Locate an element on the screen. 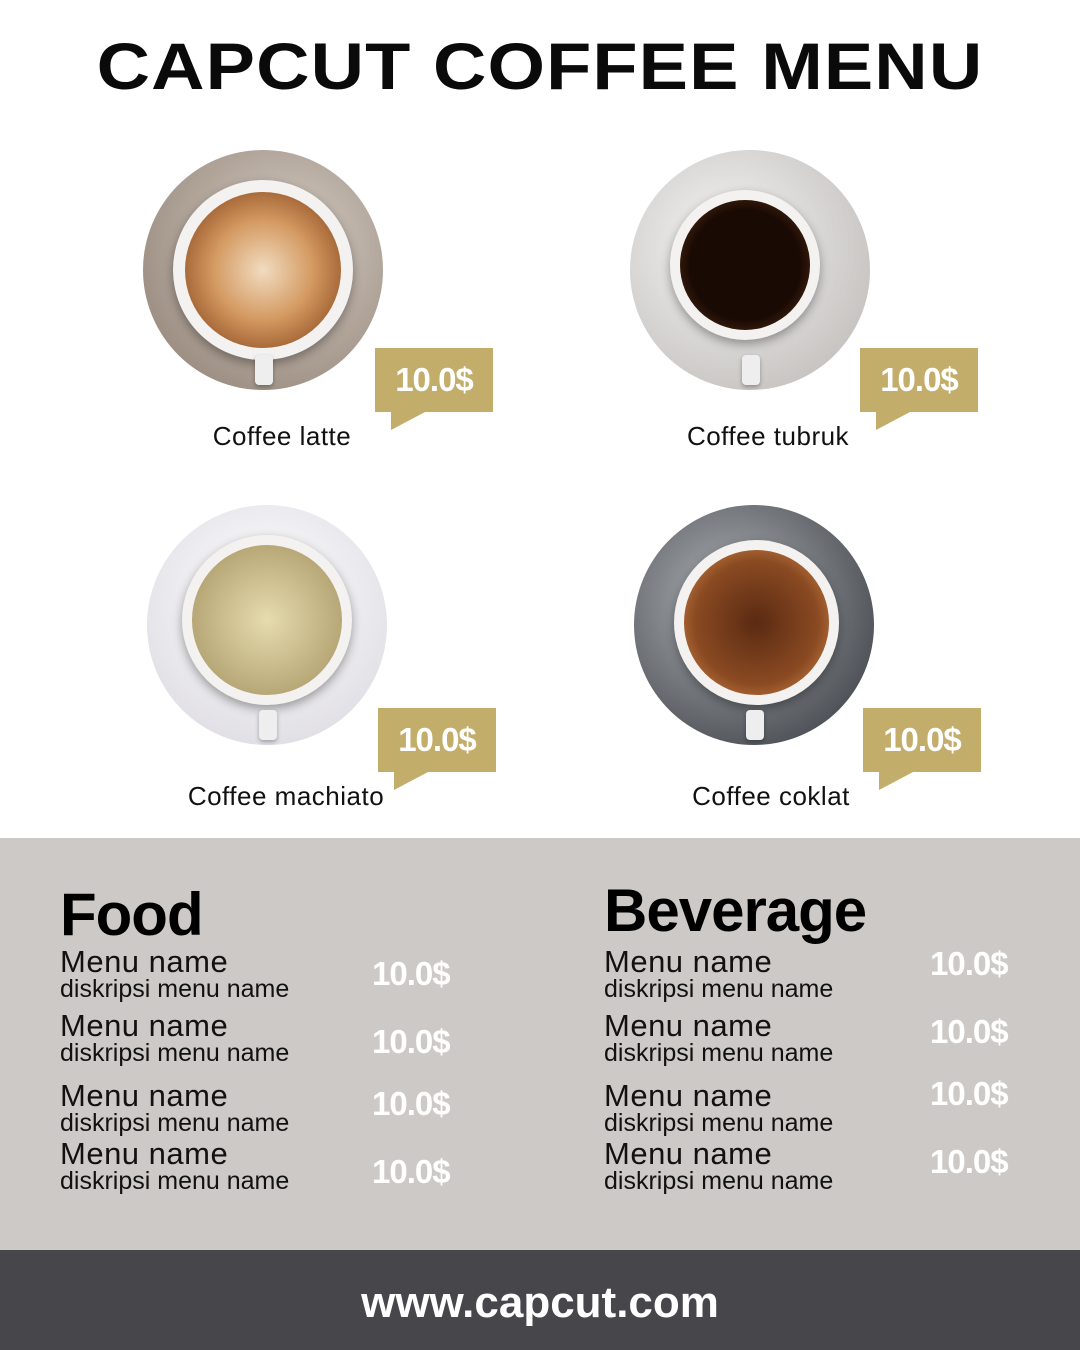 Image resolution: width=1080 pixels, height=1350 pixels. page-title: CAPCUT COFFEE MENU is located at coordinates (540, 66).